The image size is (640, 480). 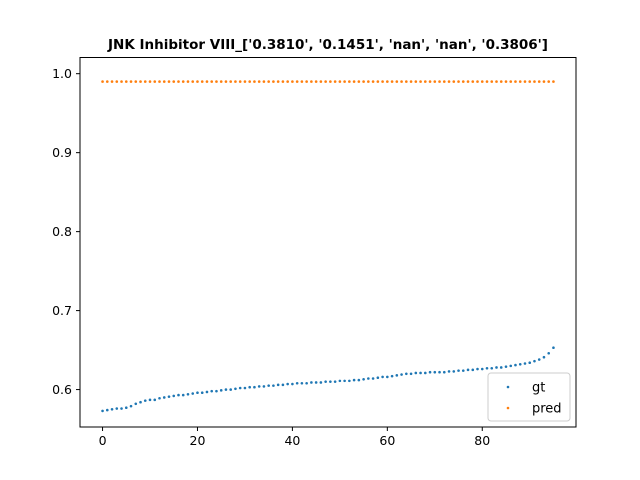 What do you see at coordinates (198, 440) in the screenshot?
I see `x-tick-label: 20` at bounding box center [198, 440].